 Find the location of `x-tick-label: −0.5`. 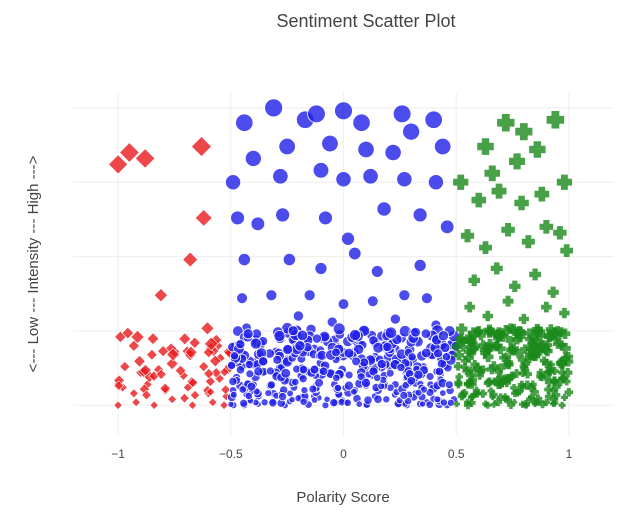

x-tick-label: −0.5 is located at coordinates (231, 454).